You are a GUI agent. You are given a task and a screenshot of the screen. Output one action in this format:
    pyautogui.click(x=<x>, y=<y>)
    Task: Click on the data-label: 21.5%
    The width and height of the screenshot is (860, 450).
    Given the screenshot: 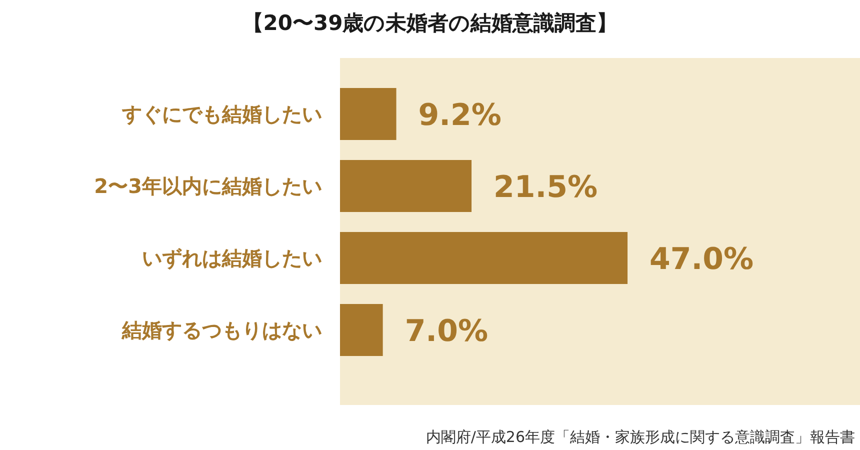 What is the action you would take?
    pyautogui.click(x=546, y=187)
    